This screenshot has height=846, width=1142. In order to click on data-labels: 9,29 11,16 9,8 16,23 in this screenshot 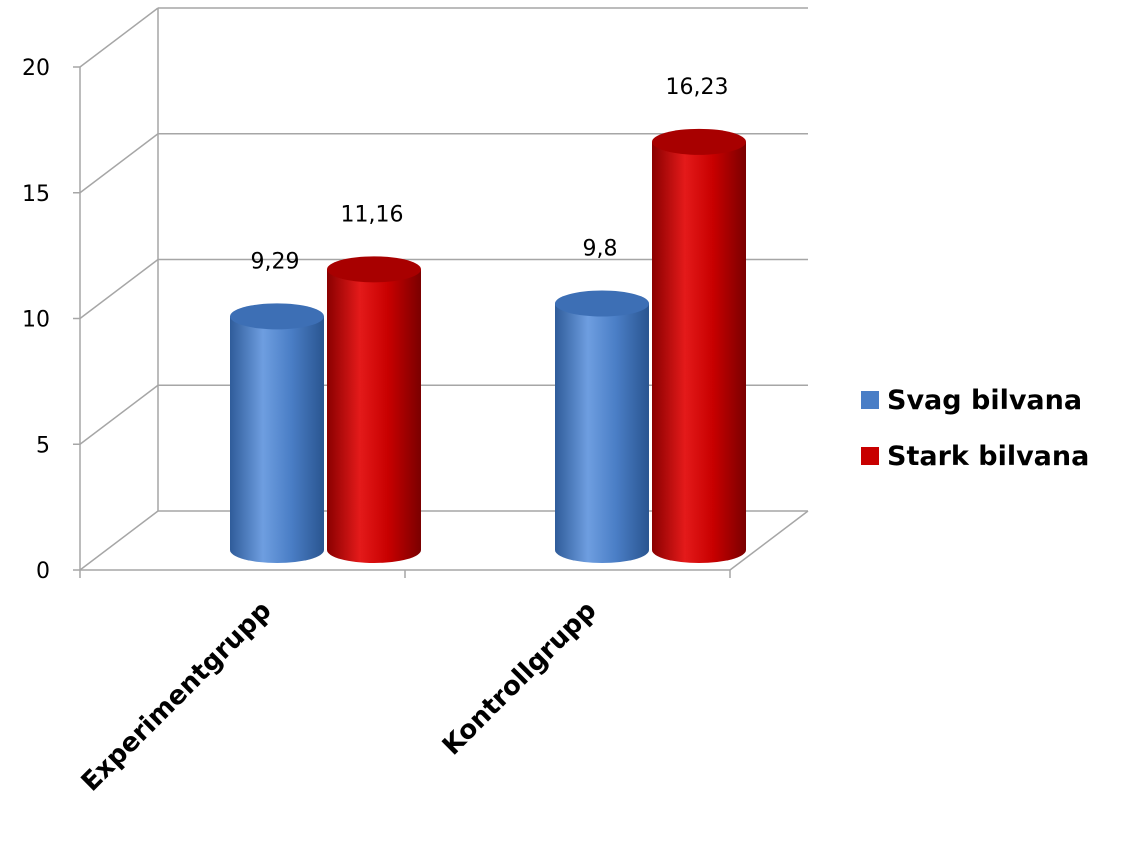, I will do `click(490, 175)`.